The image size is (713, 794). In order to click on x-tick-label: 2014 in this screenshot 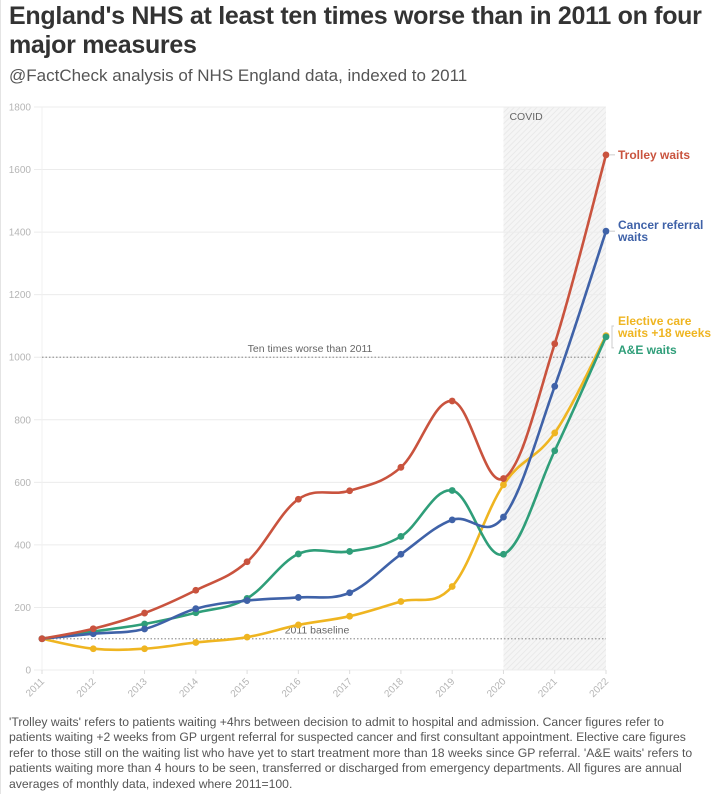, I will do `click(189, 688)`.